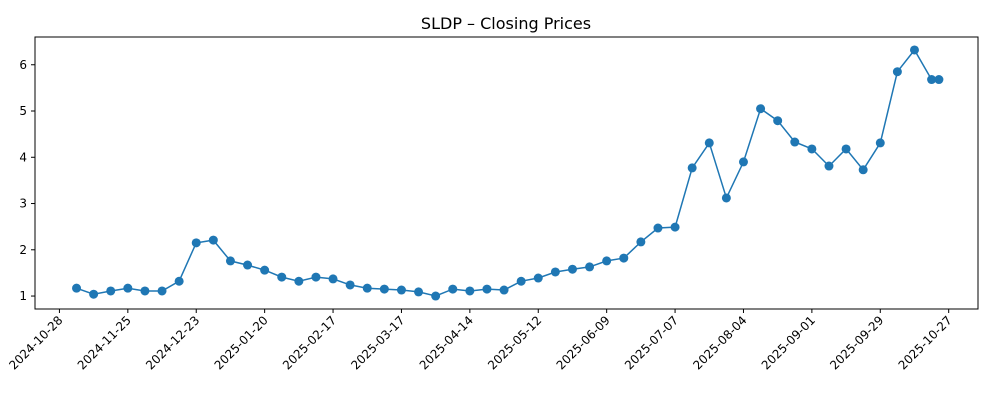 The height and width of the screenshot is (400, 1000). Describe the element at coordinates (23, 204) in the screenshot. I see `y-tick-label: 3` at that location.